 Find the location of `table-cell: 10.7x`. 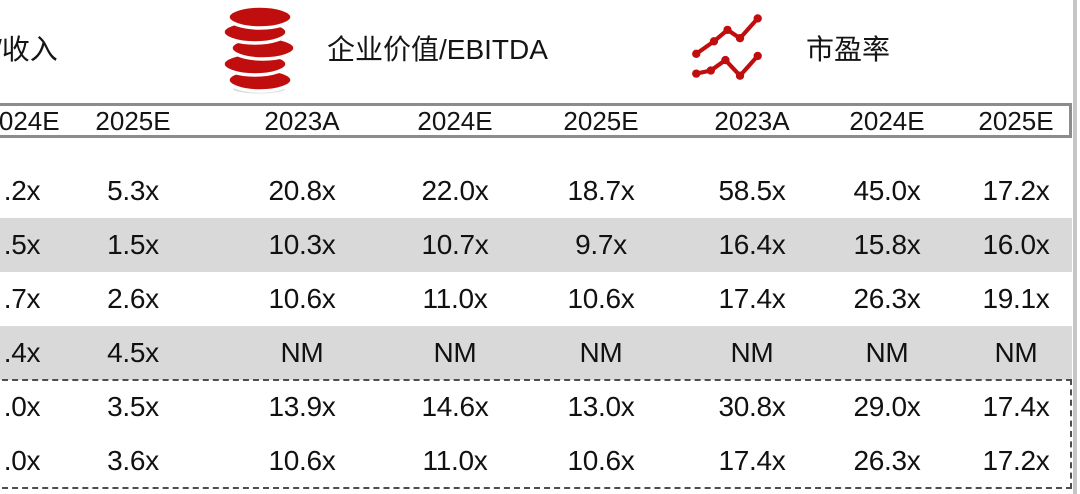

table-cell: 10.7x is located at coordinates (455, 244).